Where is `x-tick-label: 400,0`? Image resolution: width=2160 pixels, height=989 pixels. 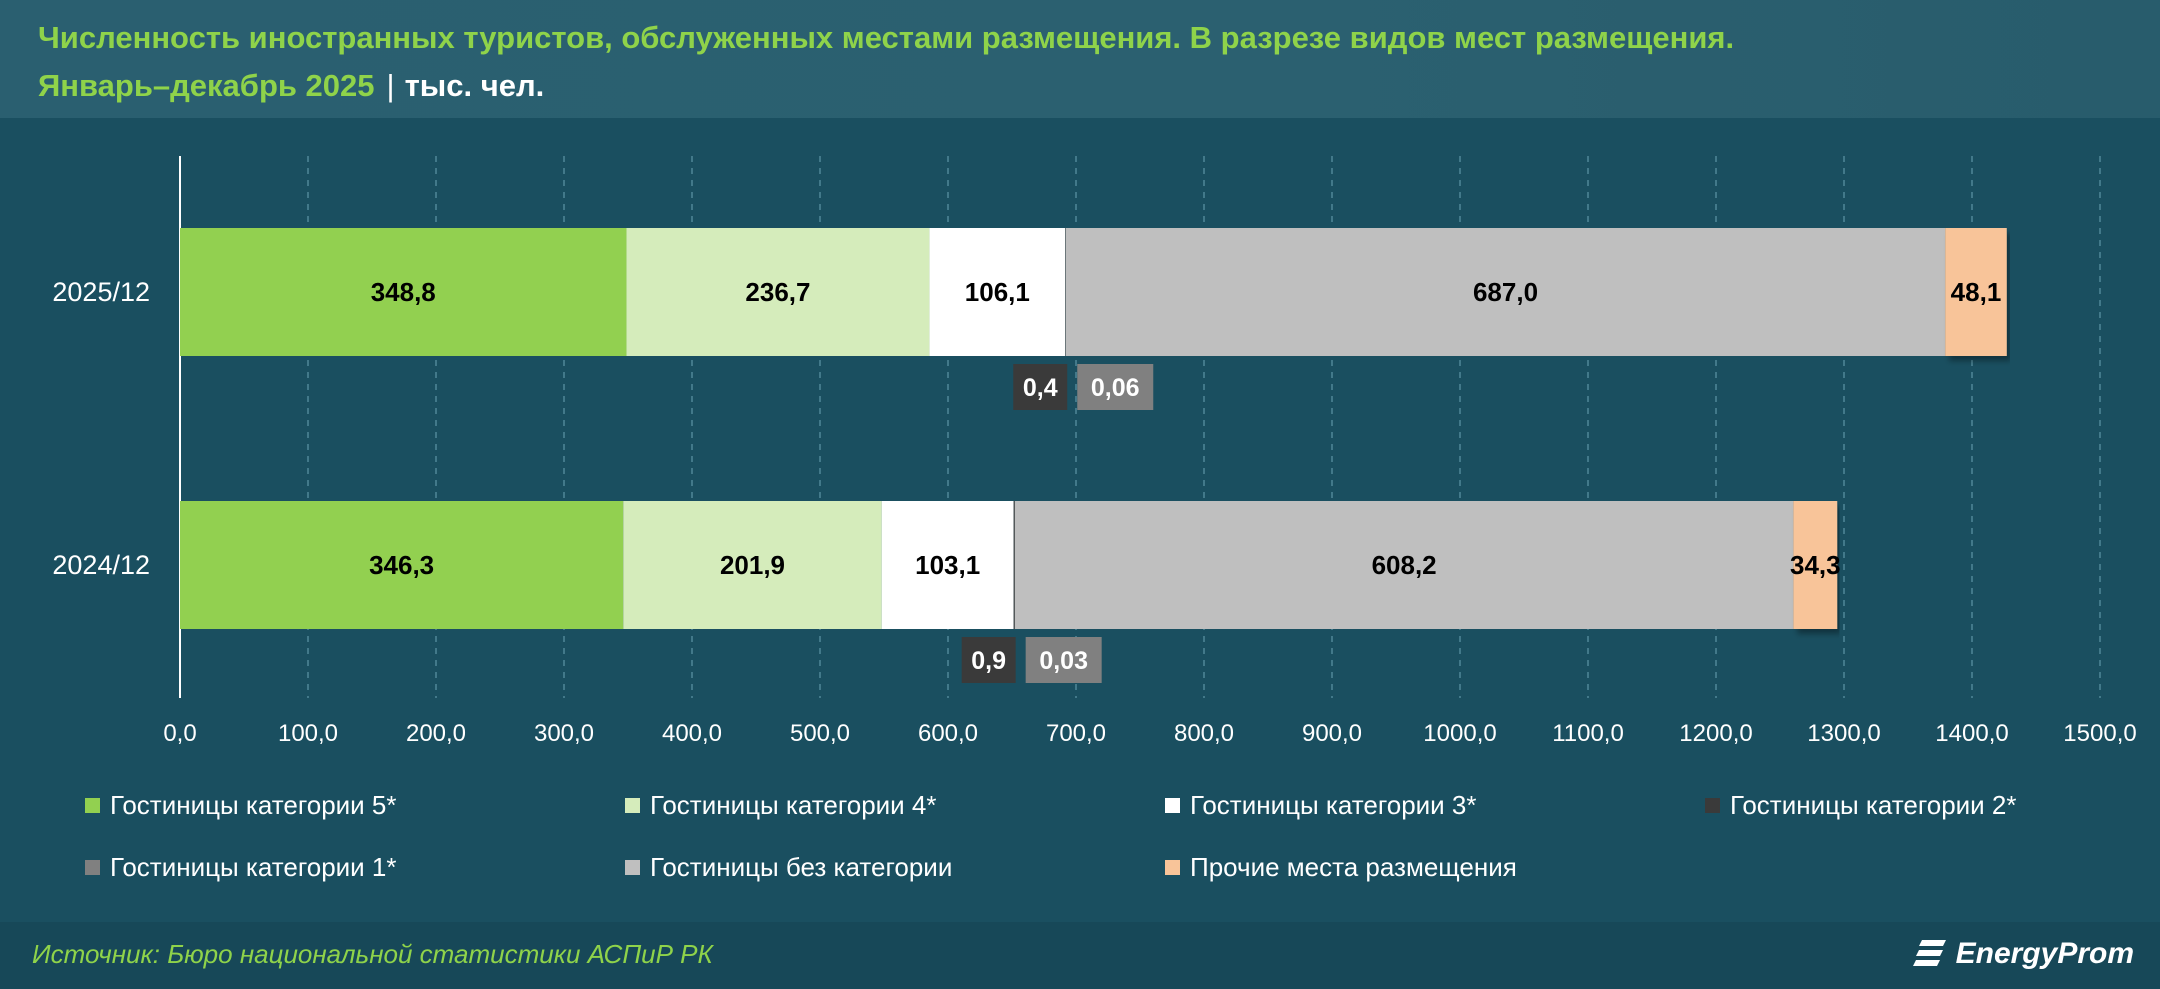
x-tick-label: 400,0 is located at coordinates (692, 733).